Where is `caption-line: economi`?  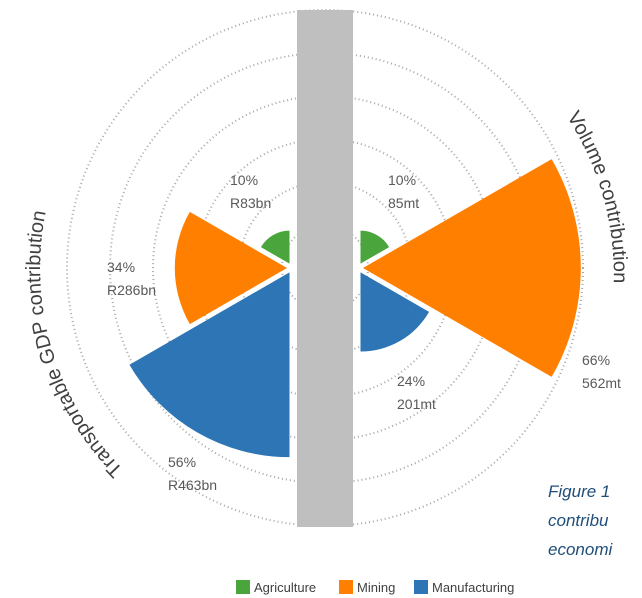 caption-line: economi is located at coordinates (580, 549).